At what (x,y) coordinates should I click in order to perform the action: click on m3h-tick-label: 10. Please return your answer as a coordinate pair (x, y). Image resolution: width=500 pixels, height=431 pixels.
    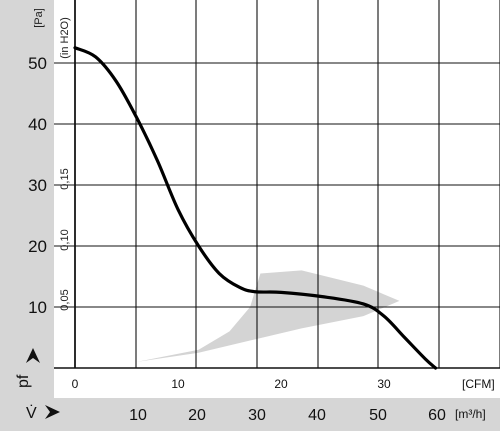
    Looking at the image, I should click on (138, 415).